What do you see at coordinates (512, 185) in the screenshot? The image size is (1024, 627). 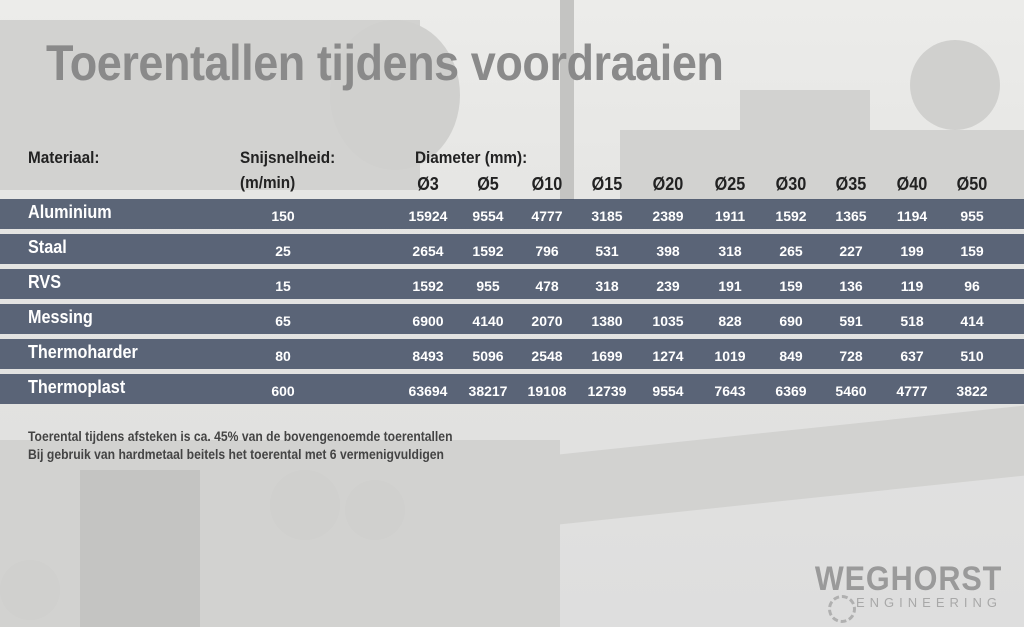 I see `diameter-columns: Ø3 Ø5 Ø10 Ø15 Ø20 Ø25 Ø30 Ø35 Ø40 Ø50` at bounding box center [512, 185].